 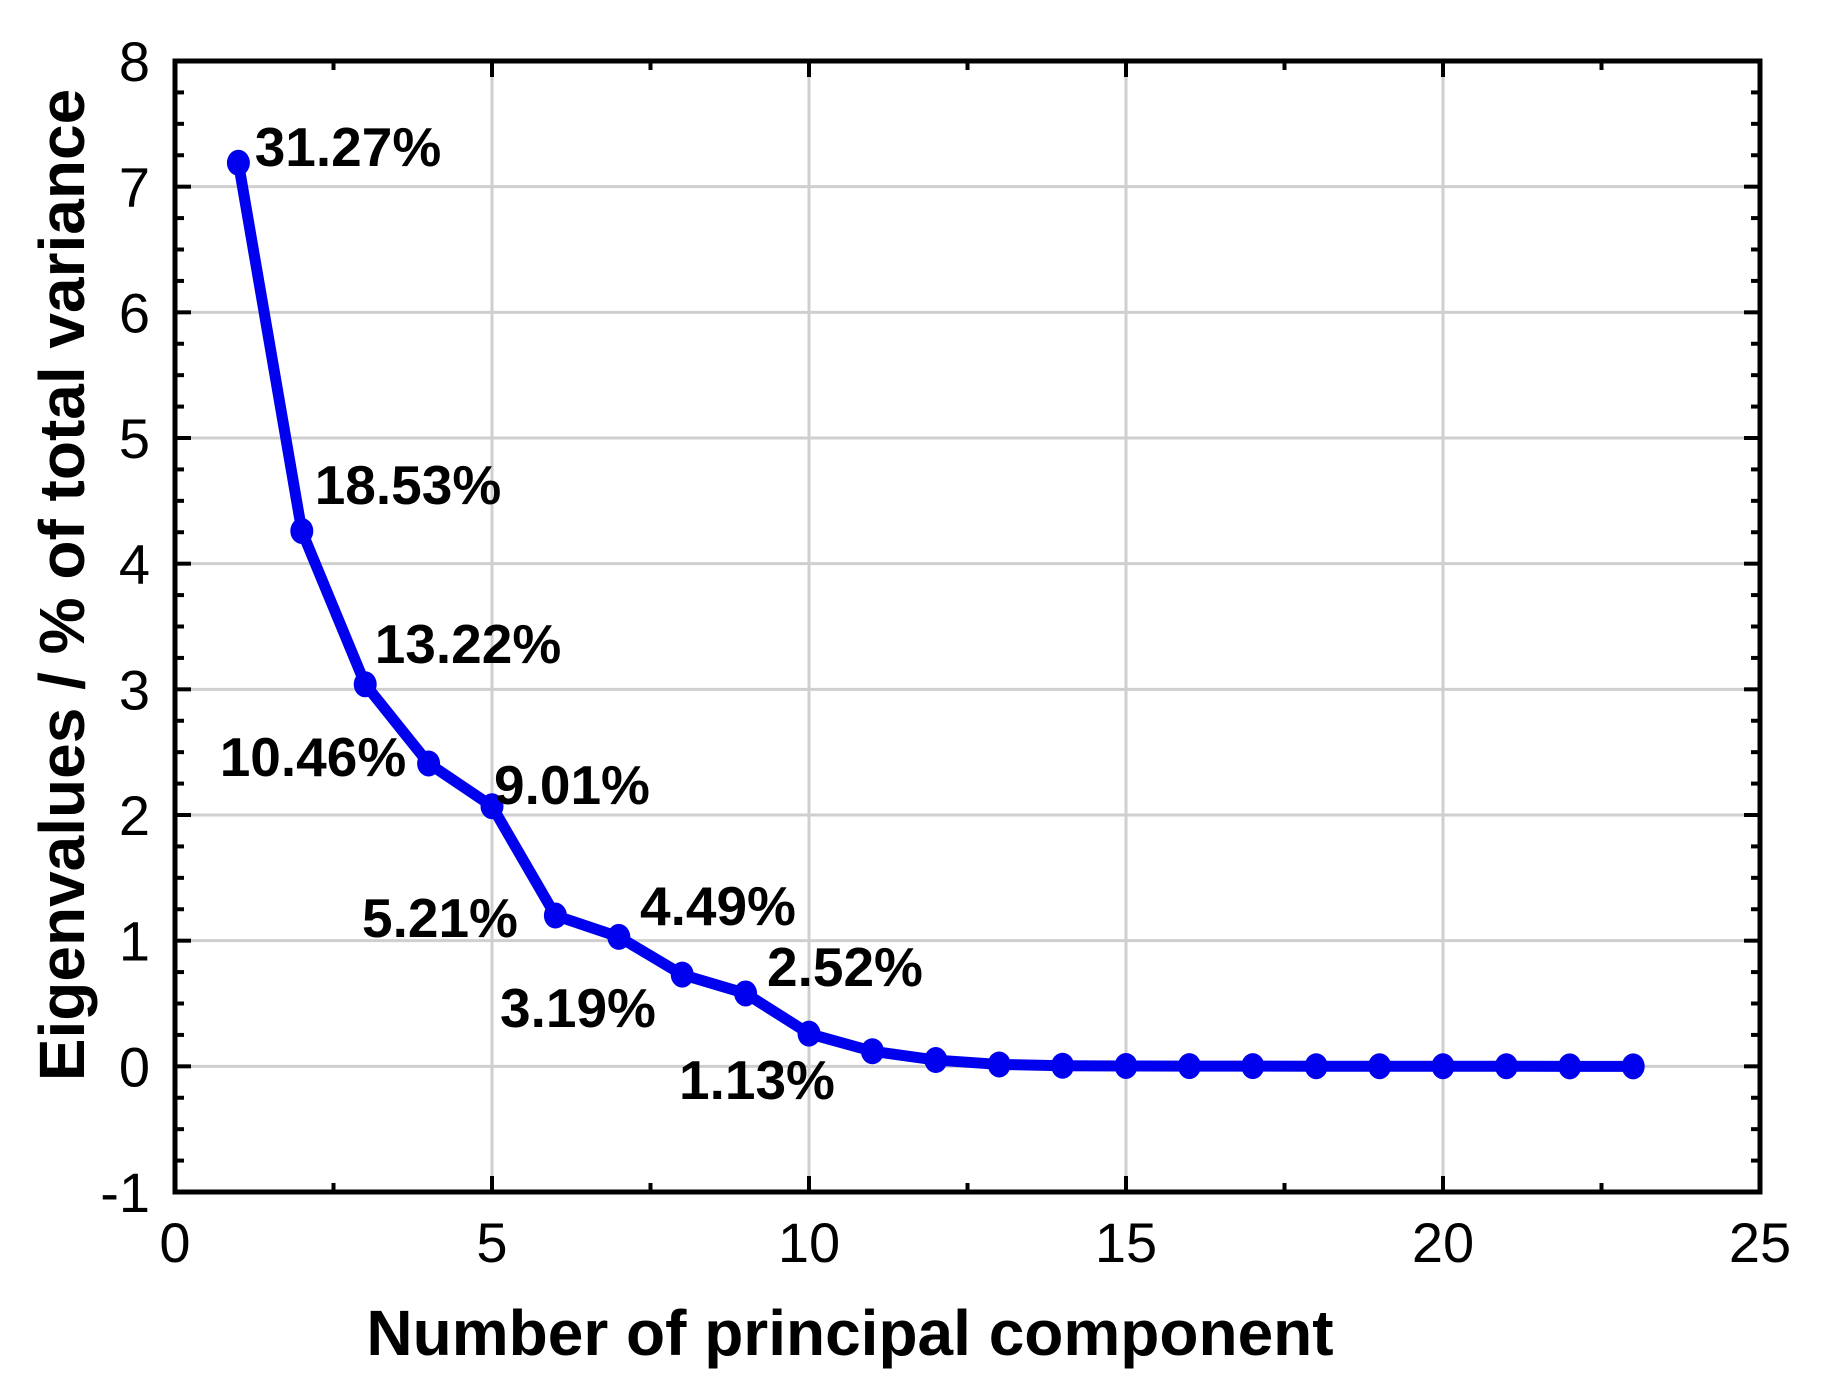 What do you see at coordinates (313, 757) in the screenshot?
I see `point-percentage-label: 10.46%` at bounding box center [313, 757].